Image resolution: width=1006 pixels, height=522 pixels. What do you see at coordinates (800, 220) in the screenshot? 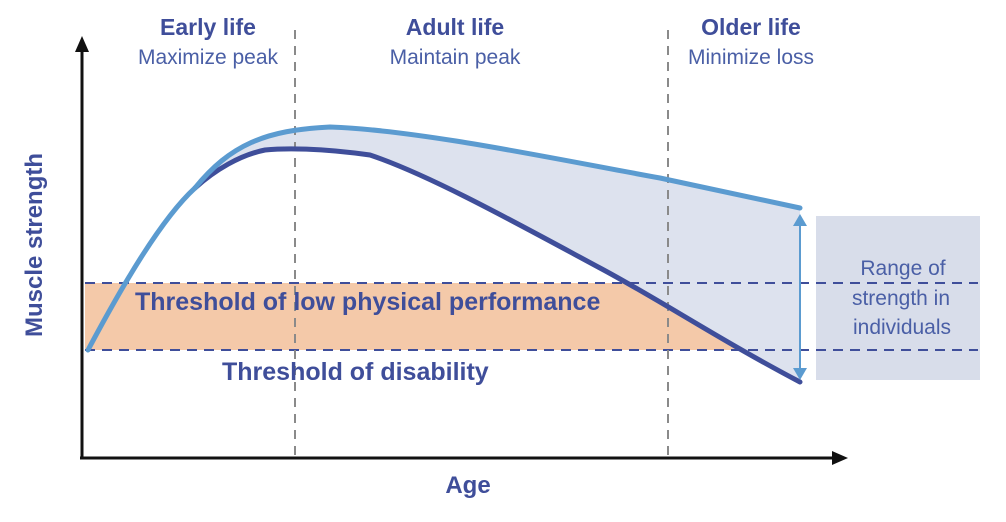
I see `range-arrow-head-top` at bounding box center [800, 220].